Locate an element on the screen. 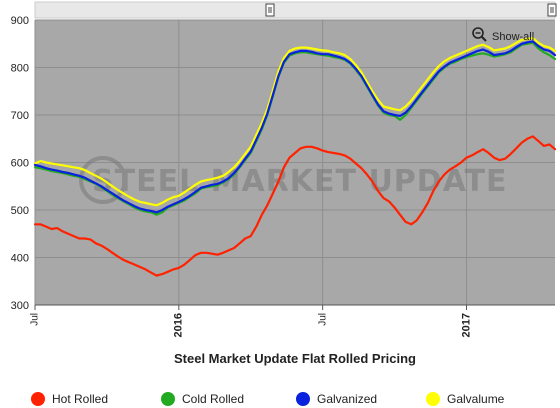 Image resolution: width=560 pixels, height=408 pixels. legend-item-galvalume: Galvalume is located at coordinates (465, 399).